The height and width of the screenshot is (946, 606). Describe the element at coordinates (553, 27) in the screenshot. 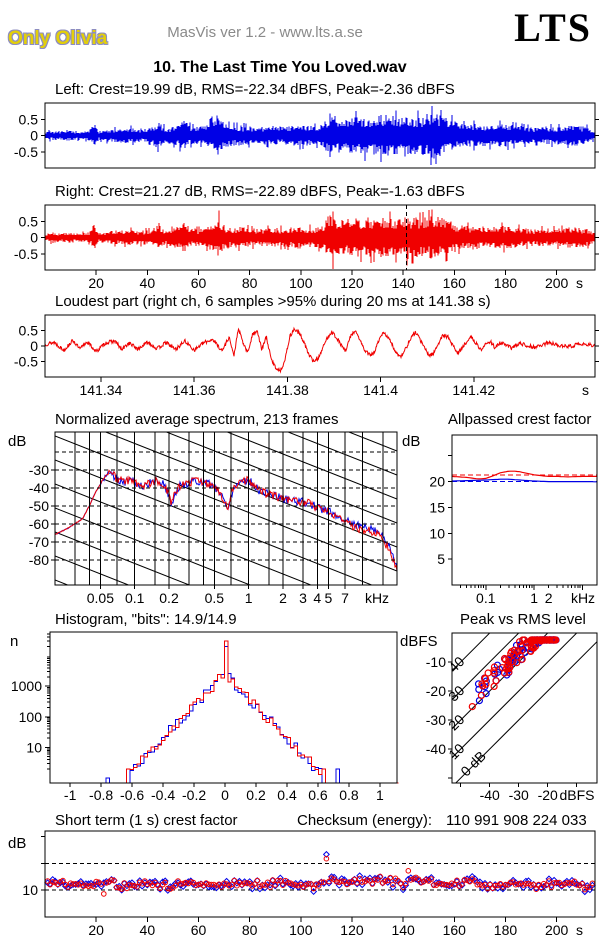

I see `lts-logo: LTS` at that location.